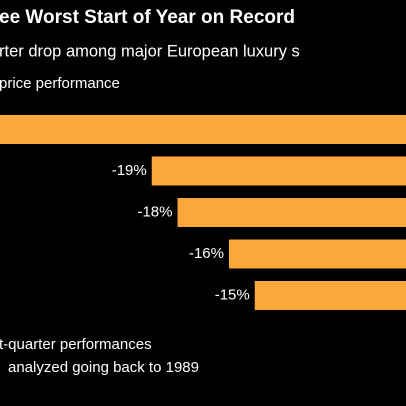 The image size is (406, 406). Describe the element at coordinates (206, 253) in the screenshot. I see `value-label: -16%` at that location.